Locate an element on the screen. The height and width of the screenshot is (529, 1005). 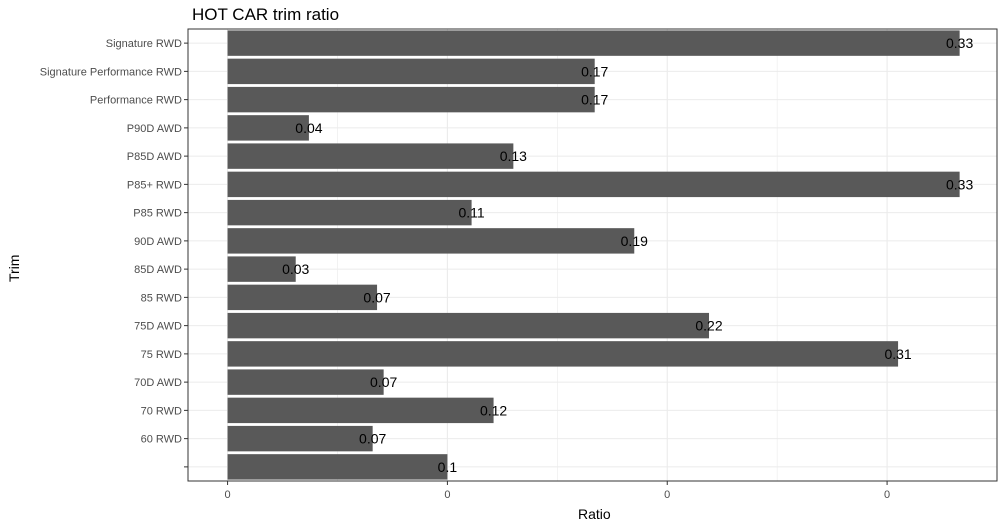
x-axis-title: Ratio is located at coordinates (594, 514).